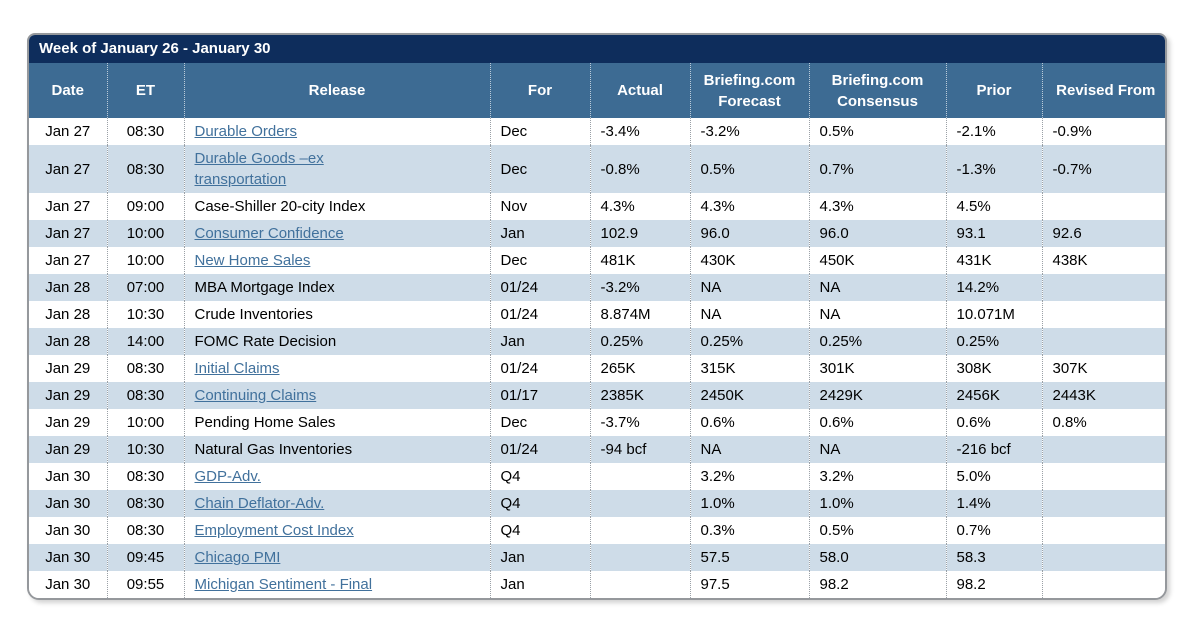 Image resolution: width=1197 pixels, height=636 pixels. I want to click on release-cell: MBA Mortgage Index, so click(336, 287).